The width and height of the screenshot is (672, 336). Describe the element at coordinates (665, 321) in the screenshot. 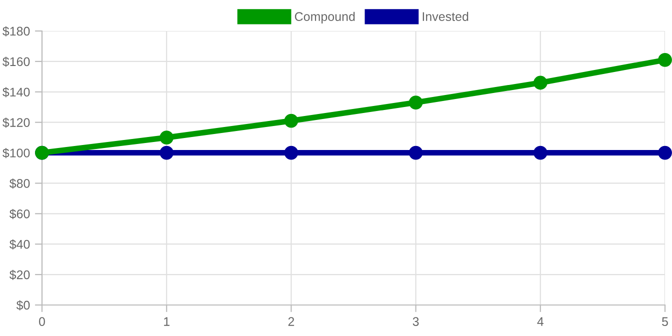

I see `x-tick-label: 5` at that location.